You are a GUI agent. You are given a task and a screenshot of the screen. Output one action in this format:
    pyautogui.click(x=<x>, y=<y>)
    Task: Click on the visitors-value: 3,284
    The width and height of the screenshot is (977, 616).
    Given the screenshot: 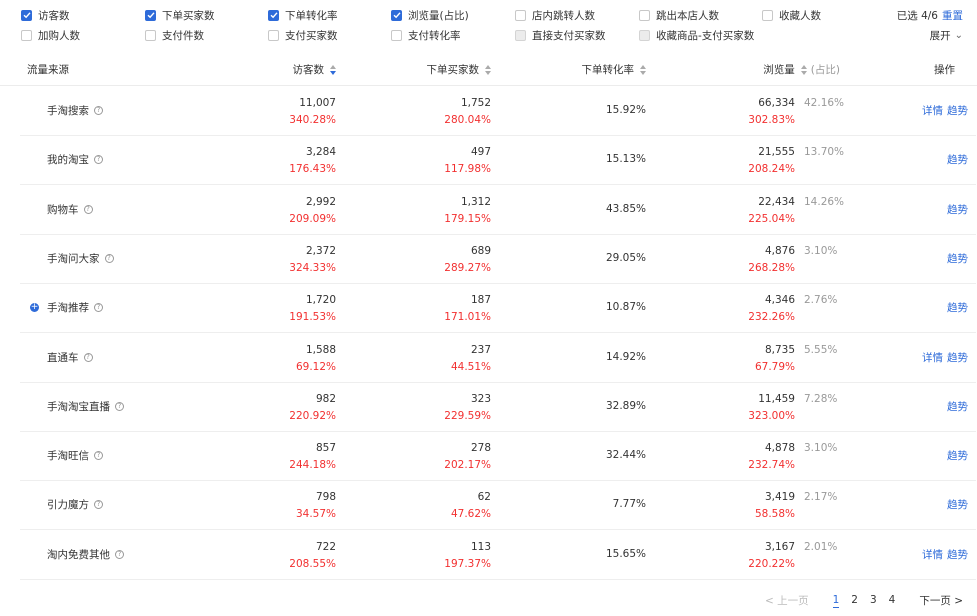 What is the action you would take?
    pyautogui.click(x=320, y=152)
    